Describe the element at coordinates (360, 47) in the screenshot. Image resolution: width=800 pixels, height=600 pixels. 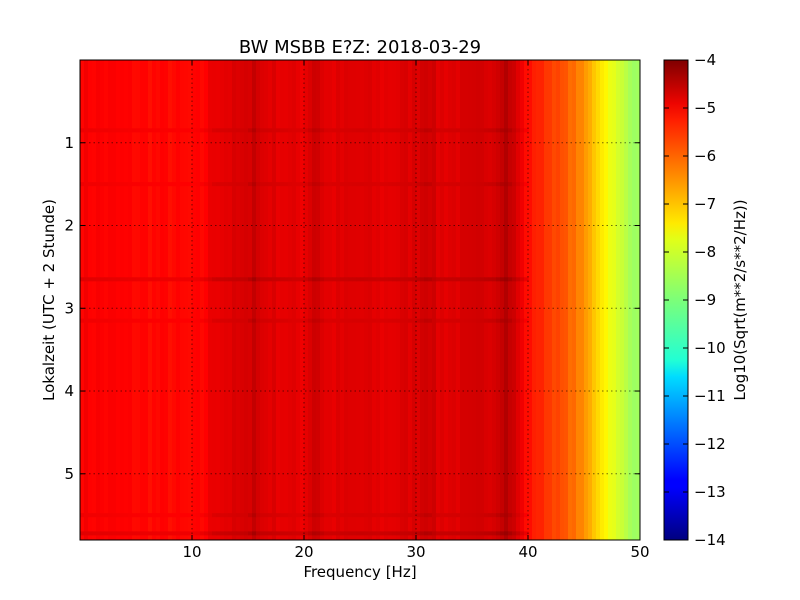
I see `chart-title: BW MSBB E?Z: 2018-03-29` at that location.